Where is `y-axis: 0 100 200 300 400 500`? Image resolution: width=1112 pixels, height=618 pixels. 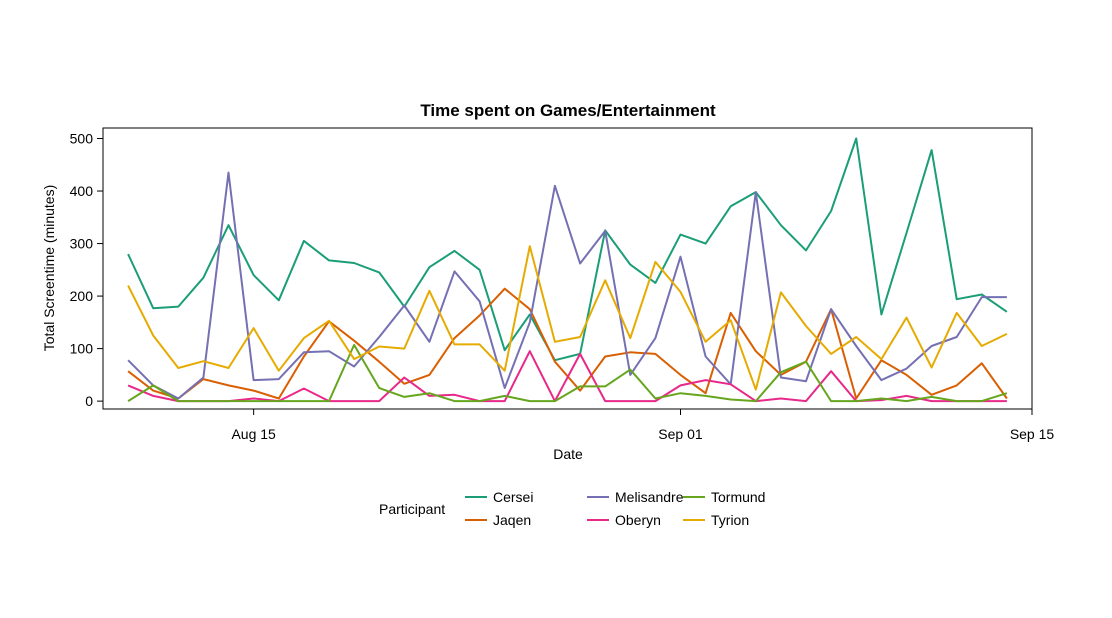
y-axis: 0 100 200 300 400 500 is located at coordinates (86, 270).